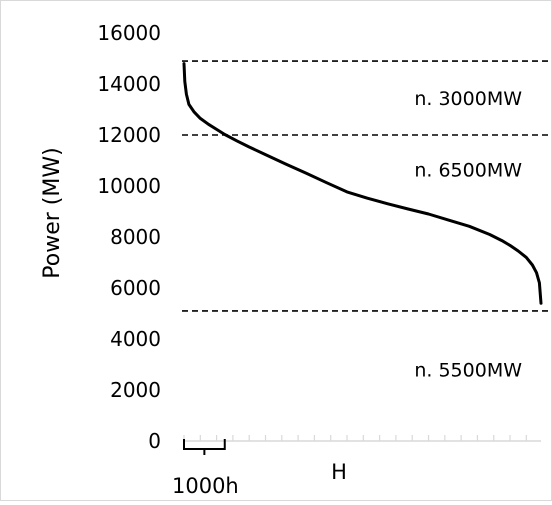 Image resolution: width=552 pixels, height=505 pixels. Describe the element at coordinates (154, 441) in the screenshot. I see `y-tick-label: 0` at that location.